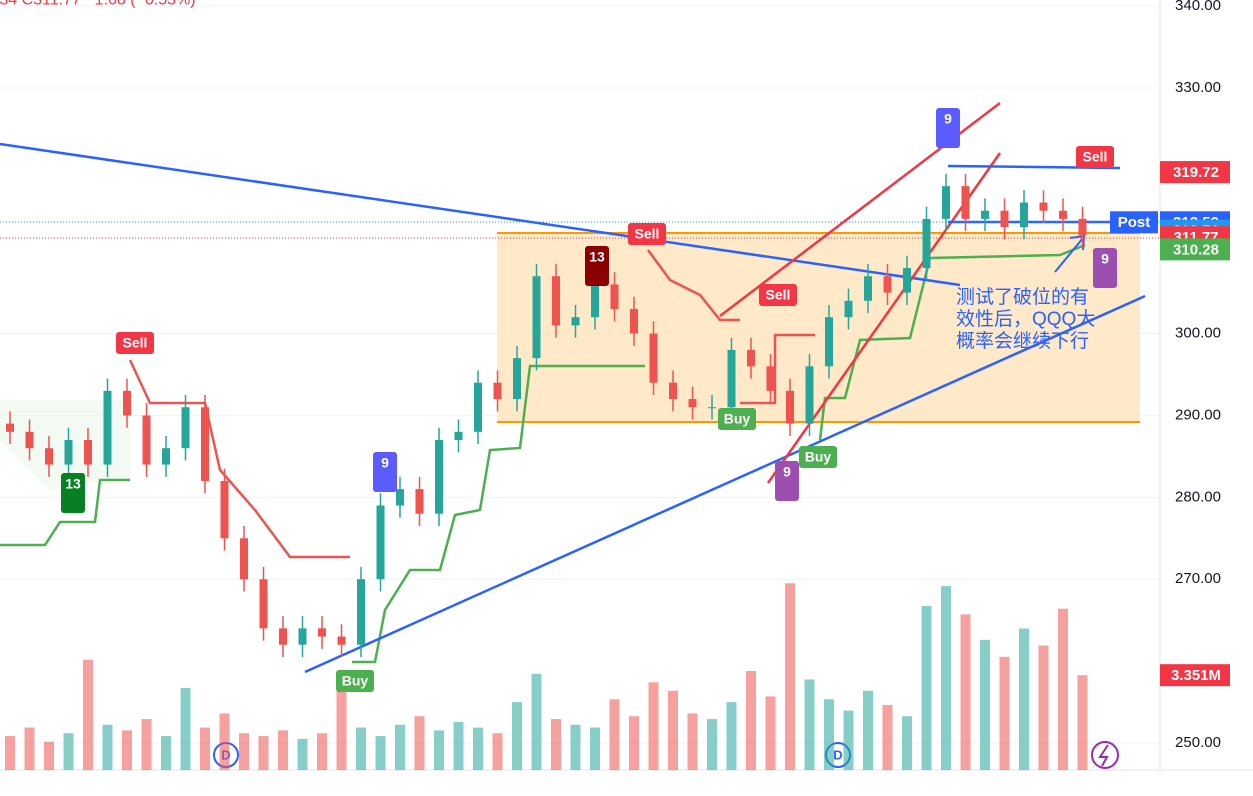 This screenshot has height=796, width=1253. What do you see at coordinates (1198, 7) in the screenshot?
I see `y-tick-label: 340.00` at bounding box center [1198, 7].